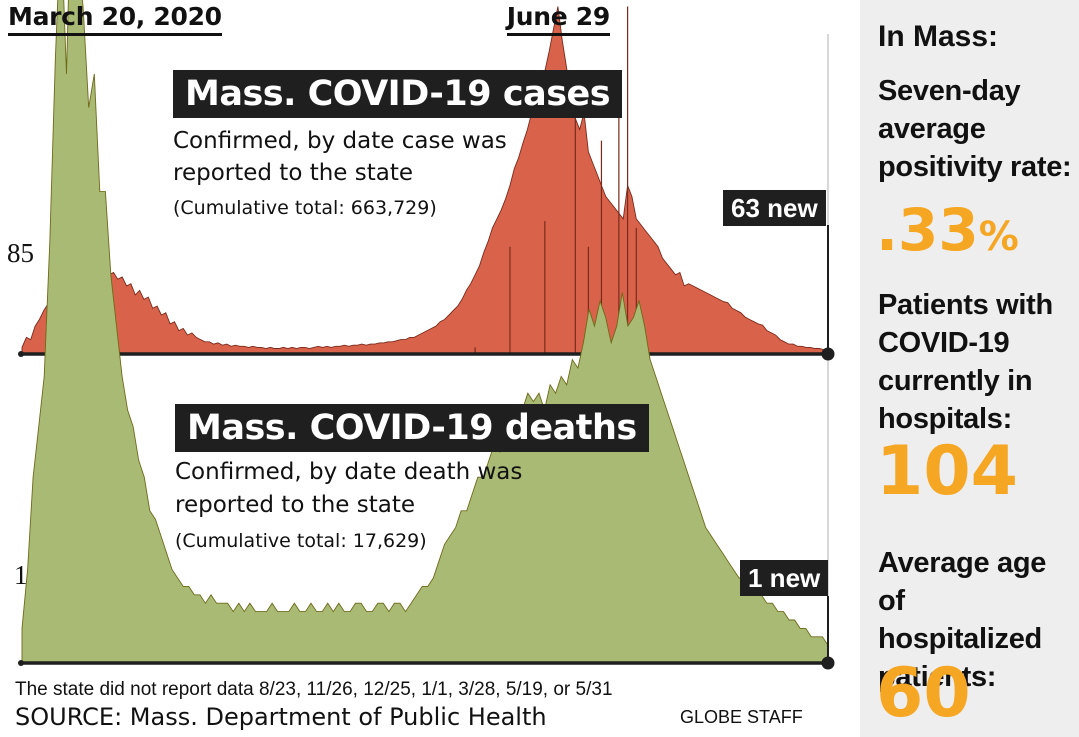  I want to click on age-label-line2: hospitalized, so click(960, 639).